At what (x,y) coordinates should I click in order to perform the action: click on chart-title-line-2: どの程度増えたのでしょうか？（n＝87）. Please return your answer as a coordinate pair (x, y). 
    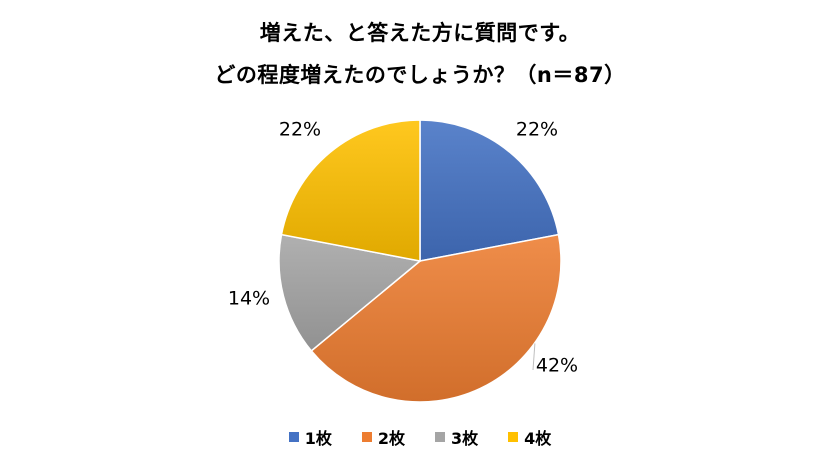
    Looking at the image, I should click on (420, 75).